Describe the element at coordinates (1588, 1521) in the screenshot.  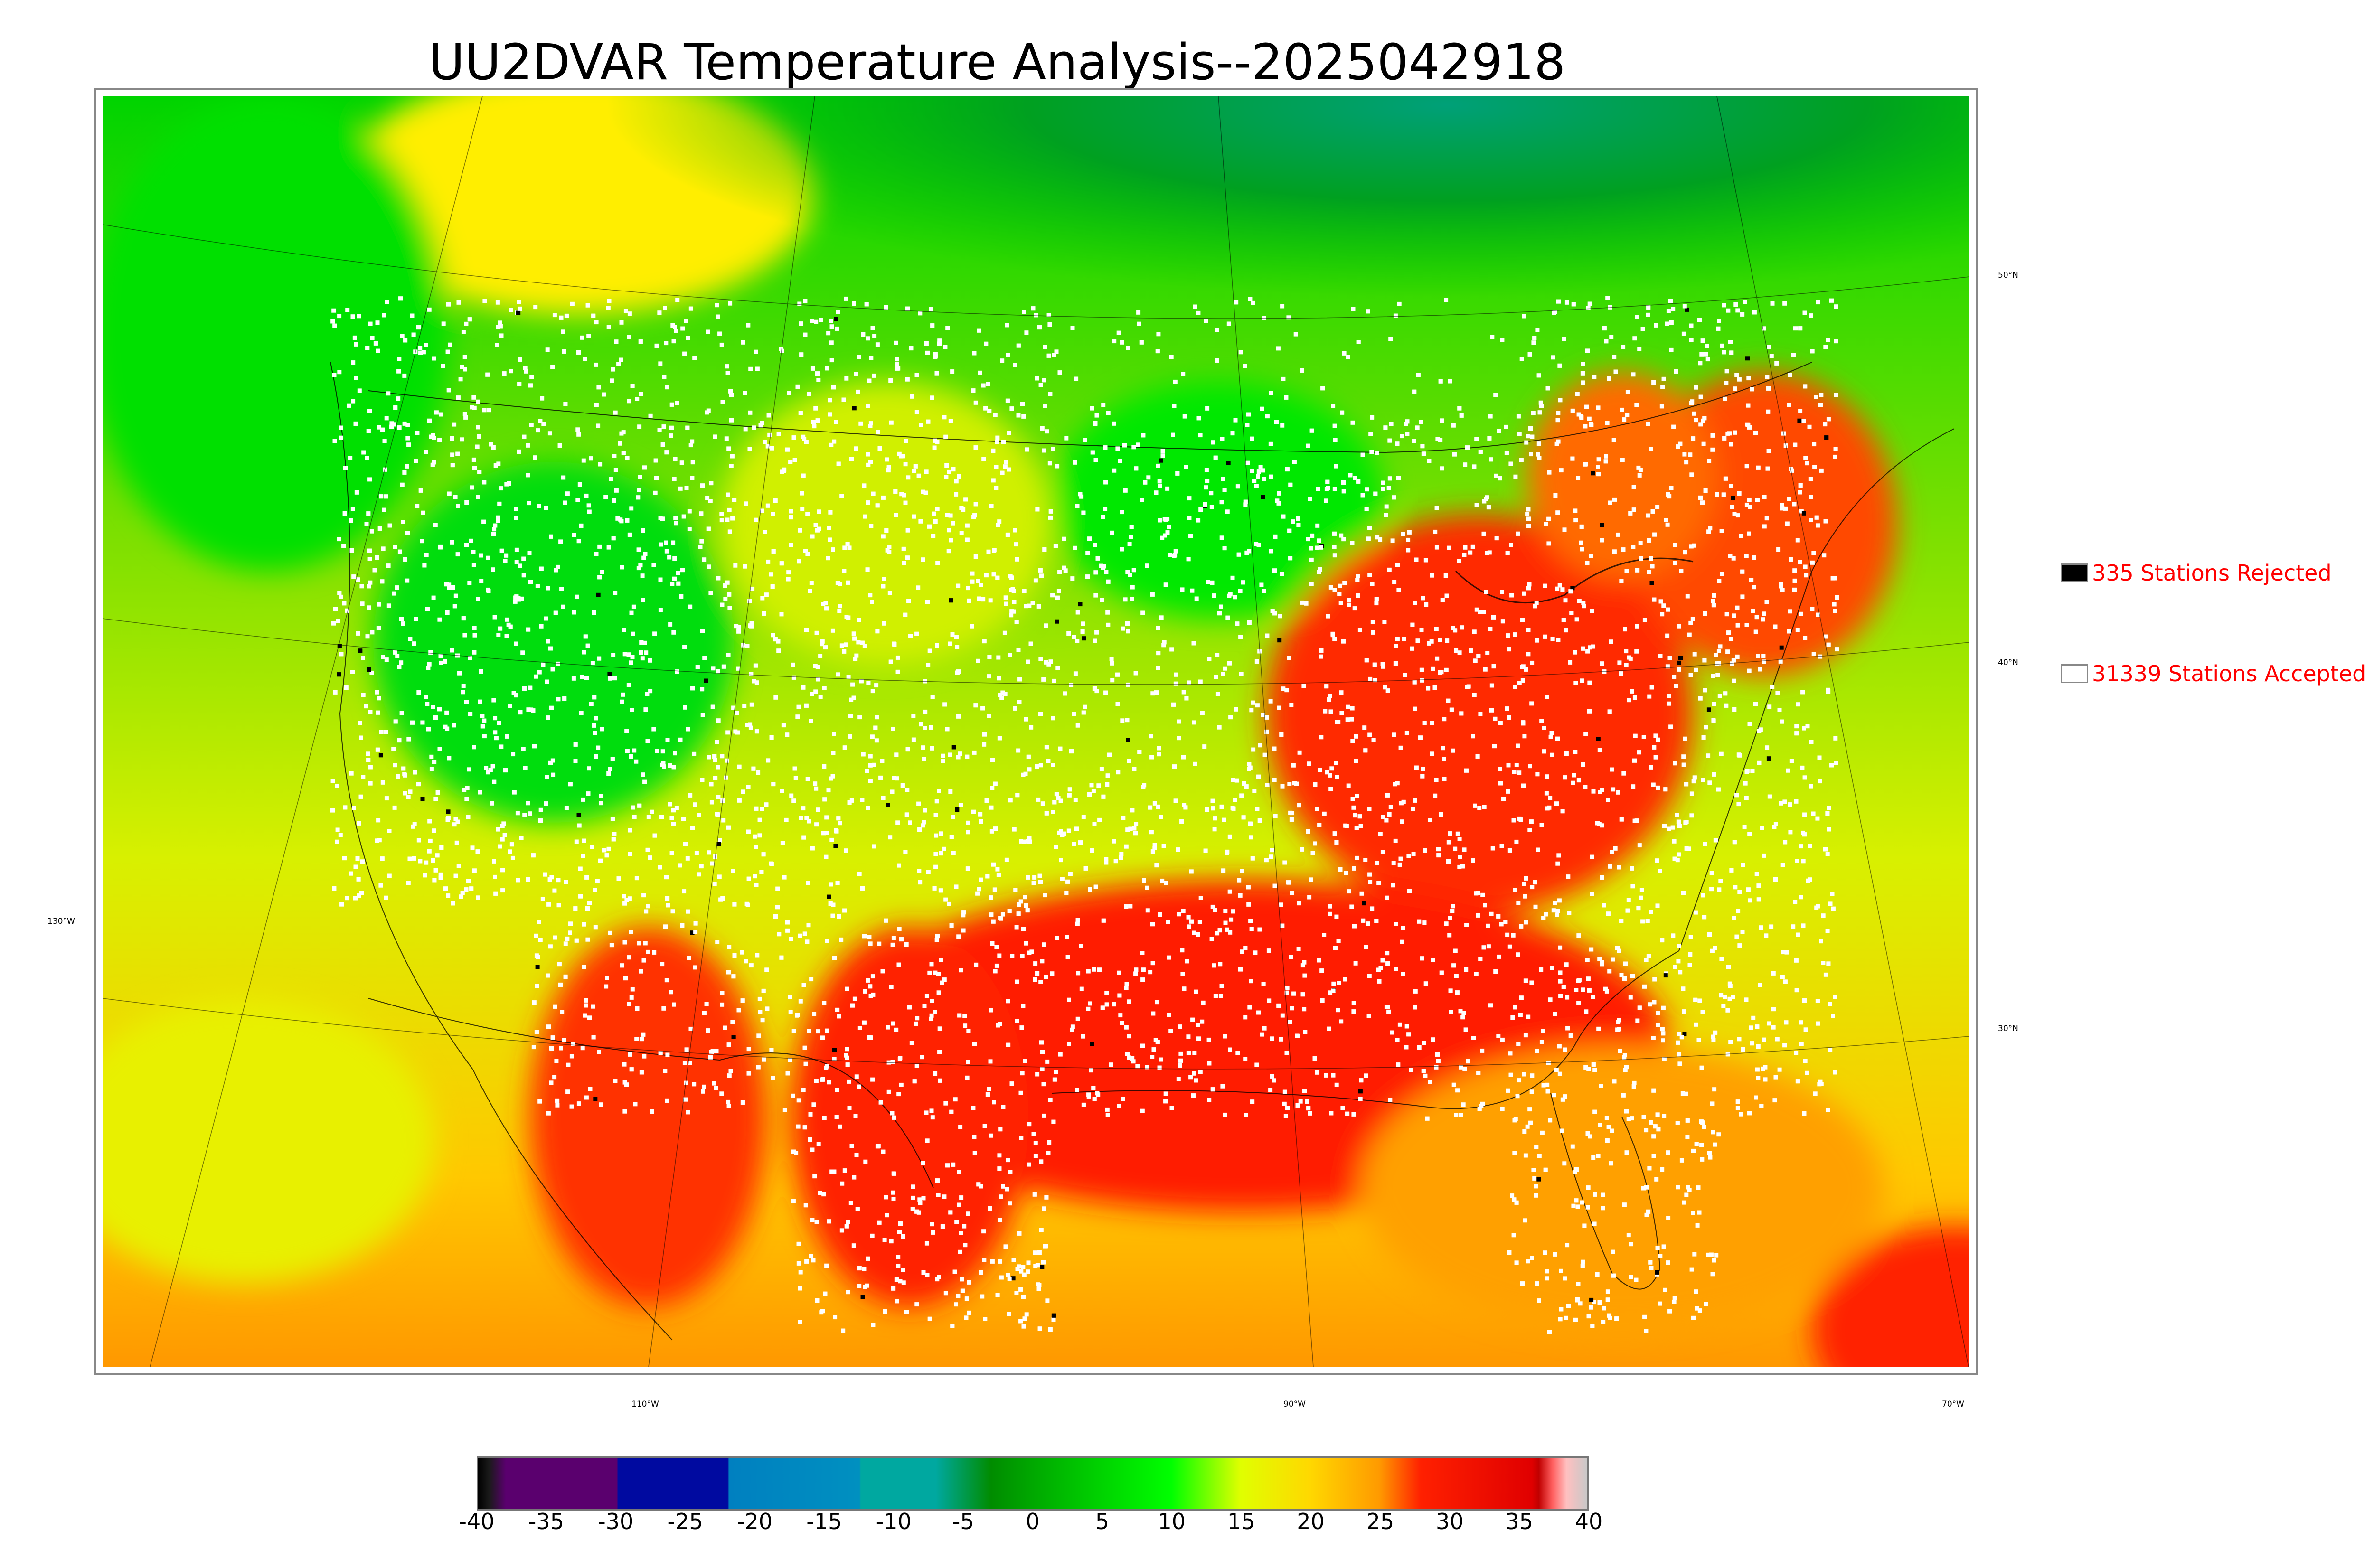
I see `colorbar-tick: 40` at that location.